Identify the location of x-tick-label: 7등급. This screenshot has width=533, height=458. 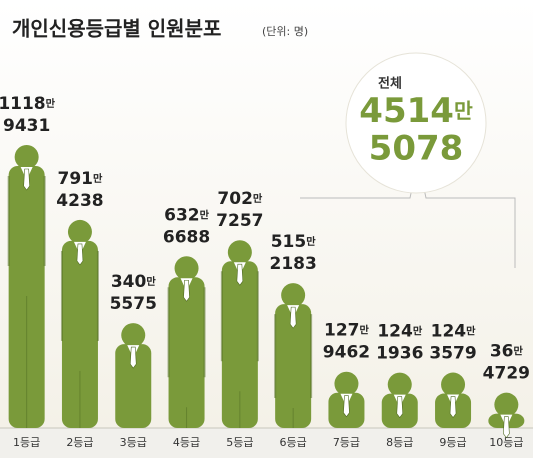
(346, 442).